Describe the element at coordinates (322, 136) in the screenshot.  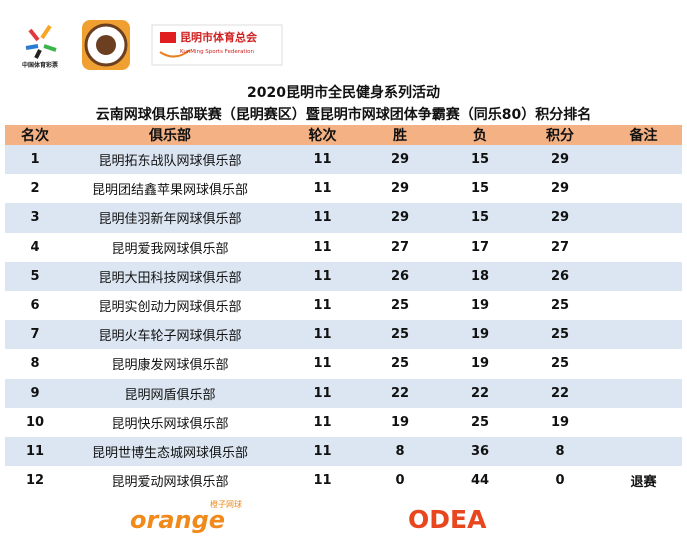
I see `header-cell: 轮次` at that location.